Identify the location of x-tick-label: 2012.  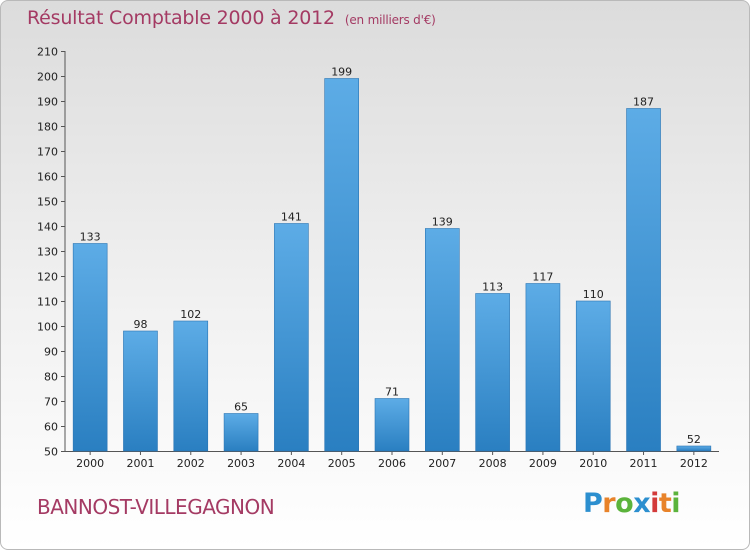
(694, 463).